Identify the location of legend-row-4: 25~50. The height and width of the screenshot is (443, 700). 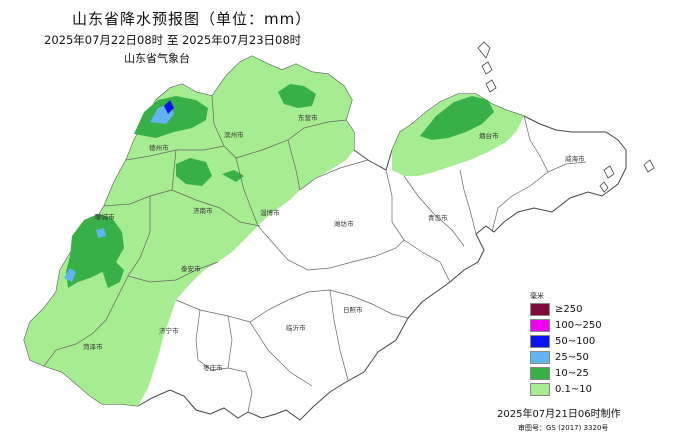
(582, 357).